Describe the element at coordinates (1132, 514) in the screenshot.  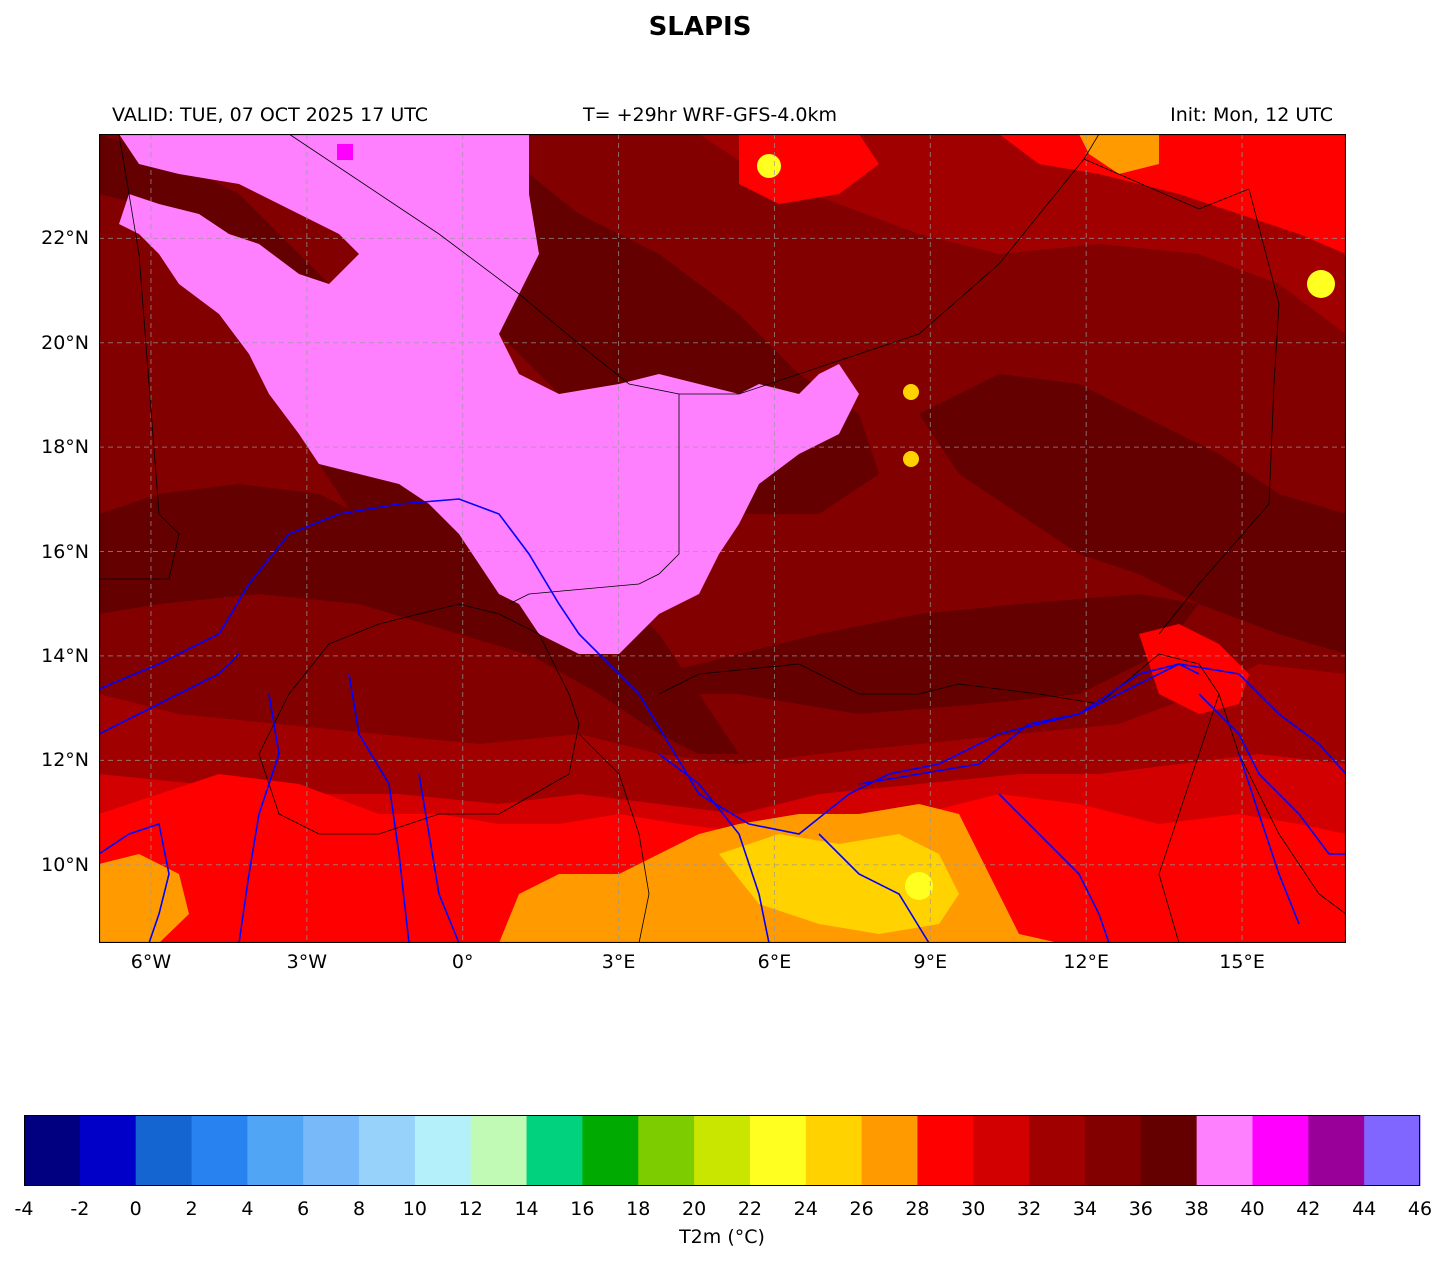
I see `field-band-36-38-east` at that location.